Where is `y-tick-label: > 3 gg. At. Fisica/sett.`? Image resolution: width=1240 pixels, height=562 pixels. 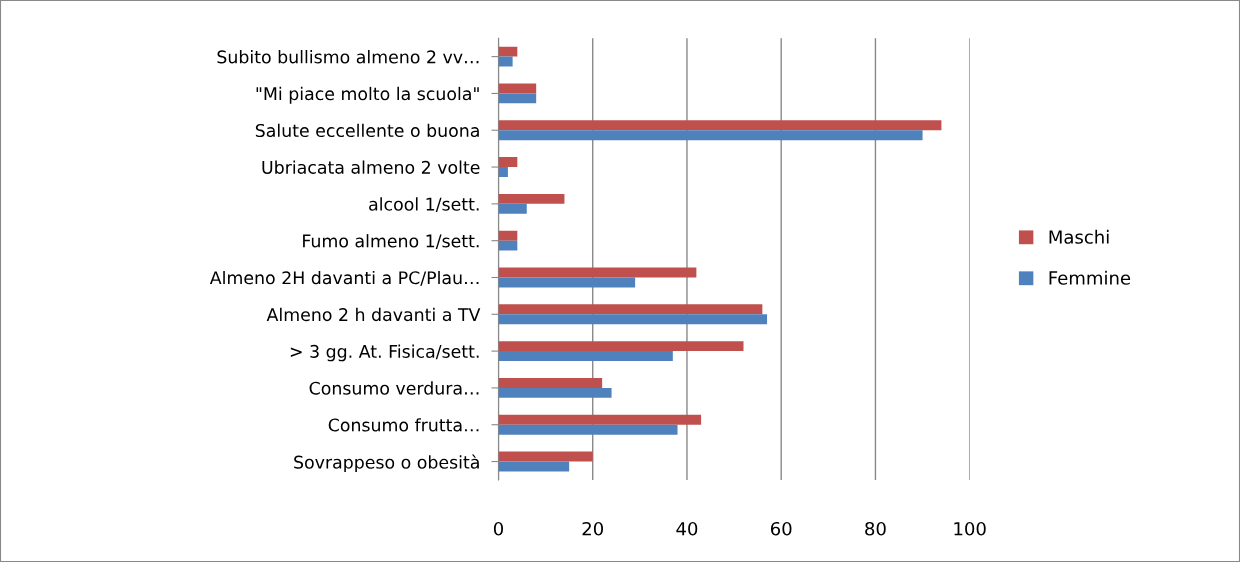
y-tick-label: > 3 gg. At. Fisica/sett. is located at coordinates (384, 353).